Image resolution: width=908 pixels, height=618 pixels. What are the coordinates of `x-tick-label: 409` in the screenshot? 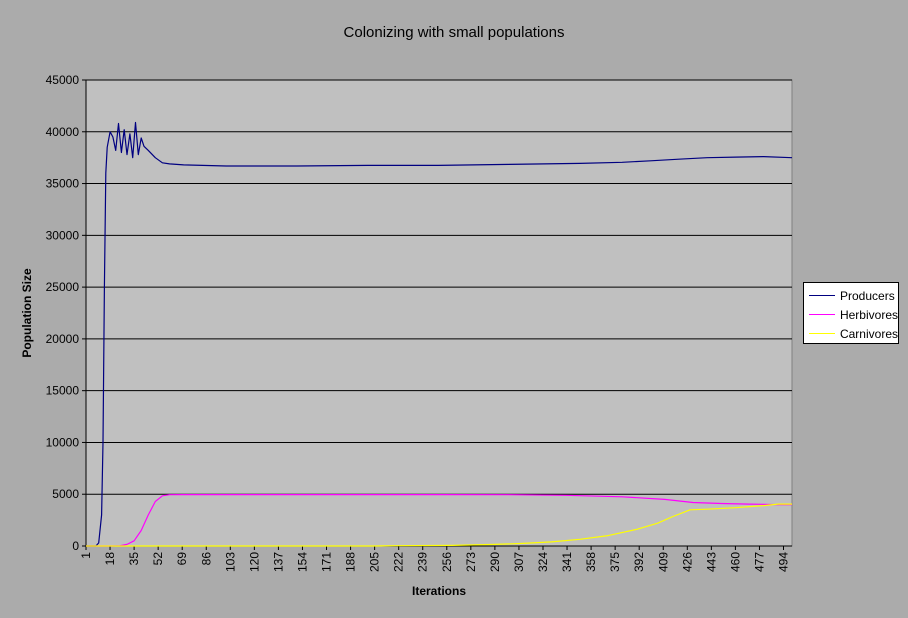 It's located at (663, 562).